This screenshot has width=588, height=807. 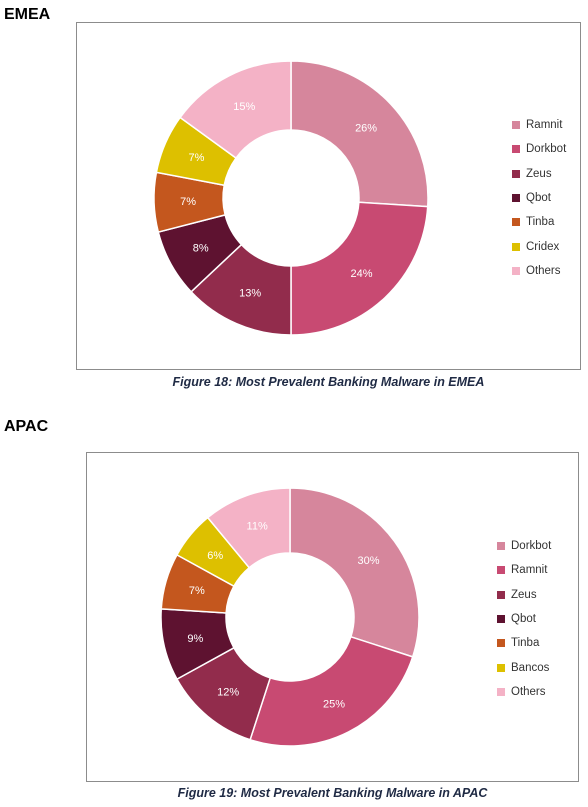 I want to click on slice-label-bancos: 6%, so click(x=215, y=556).